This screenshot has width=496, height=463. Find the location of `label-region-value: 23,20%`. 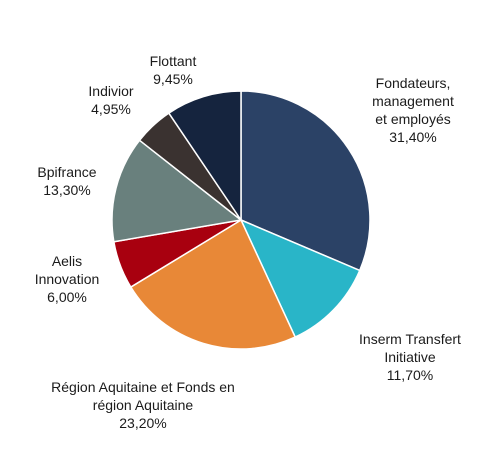

label-region-value: 23,20% is located at coordinates (143, 423).